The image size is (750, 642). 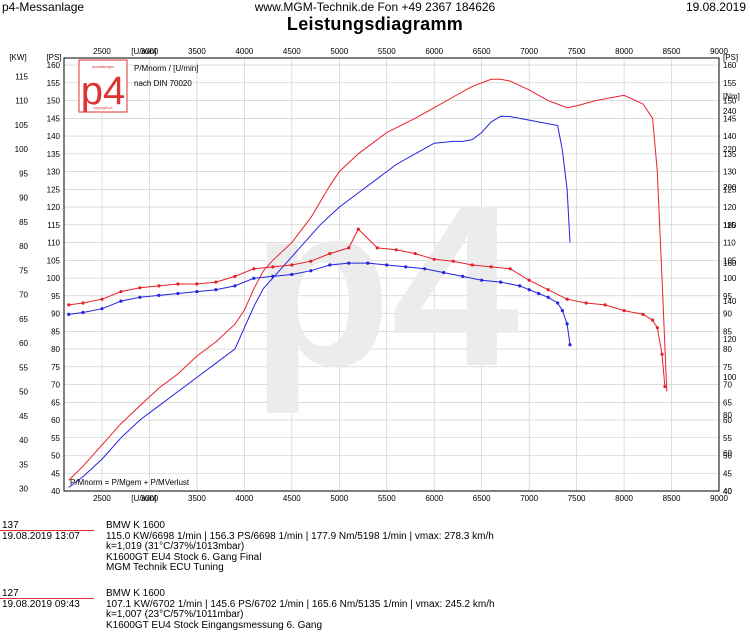 What do you see at coordinates (730, 301) in the screenshot?
I see `nm-tick-label: 140` at bounding box center [730, 301].